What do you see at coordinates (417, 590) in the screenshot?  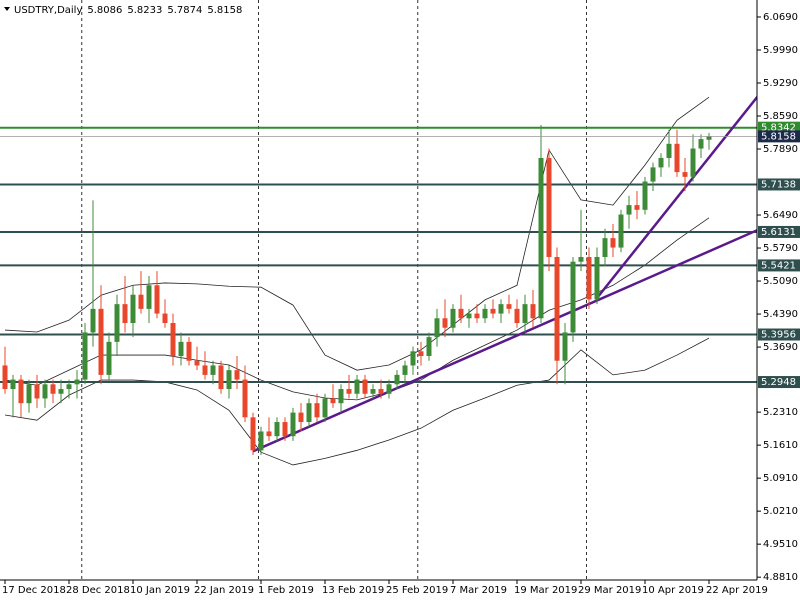 I see `x-tick-label: 25 Feb 2019` at bounding box center [417, 590].